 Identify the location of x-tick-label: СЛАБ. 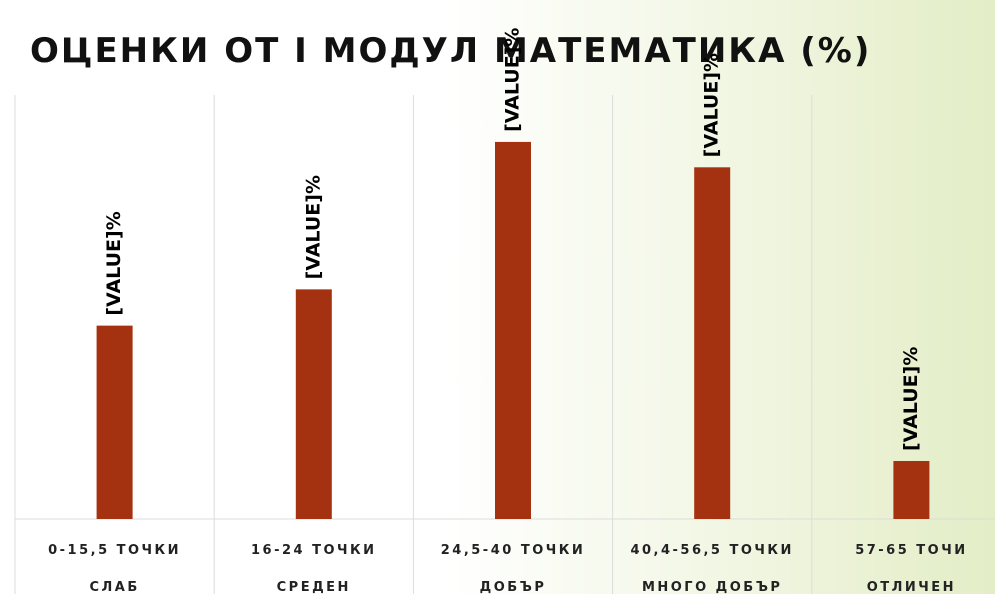
(114, 587).